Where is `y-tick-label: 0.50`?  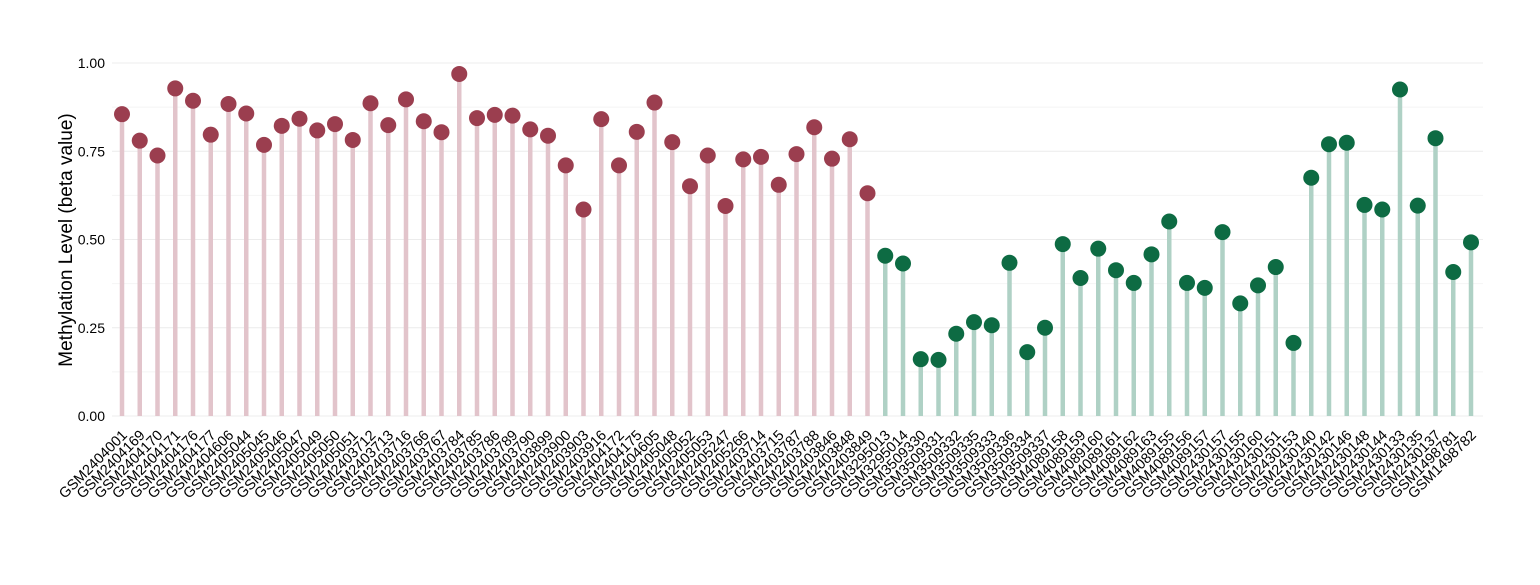
y-tick-label: 0.50 is located at coordinates (91, 240).